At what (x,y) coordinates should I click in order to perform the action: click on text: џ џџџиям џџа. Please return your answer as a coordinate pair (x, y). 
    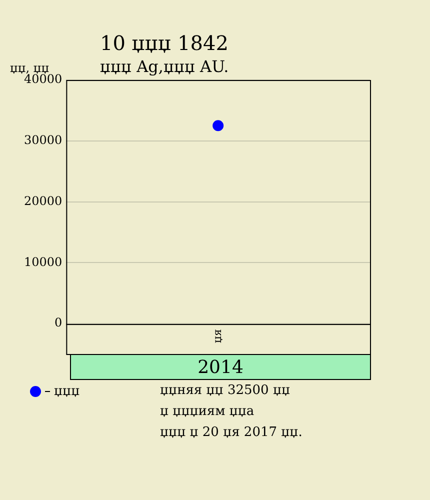
    Looking at the image, I should click on (207, 411).